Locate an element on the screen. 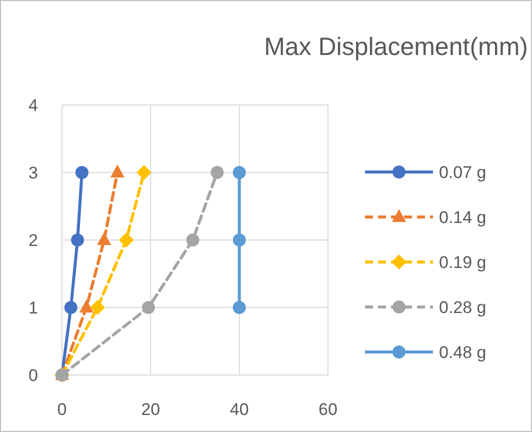 This screenshot has width=532, height=432. text: Max Displacement(mm) is located at coordinates (396, 47).